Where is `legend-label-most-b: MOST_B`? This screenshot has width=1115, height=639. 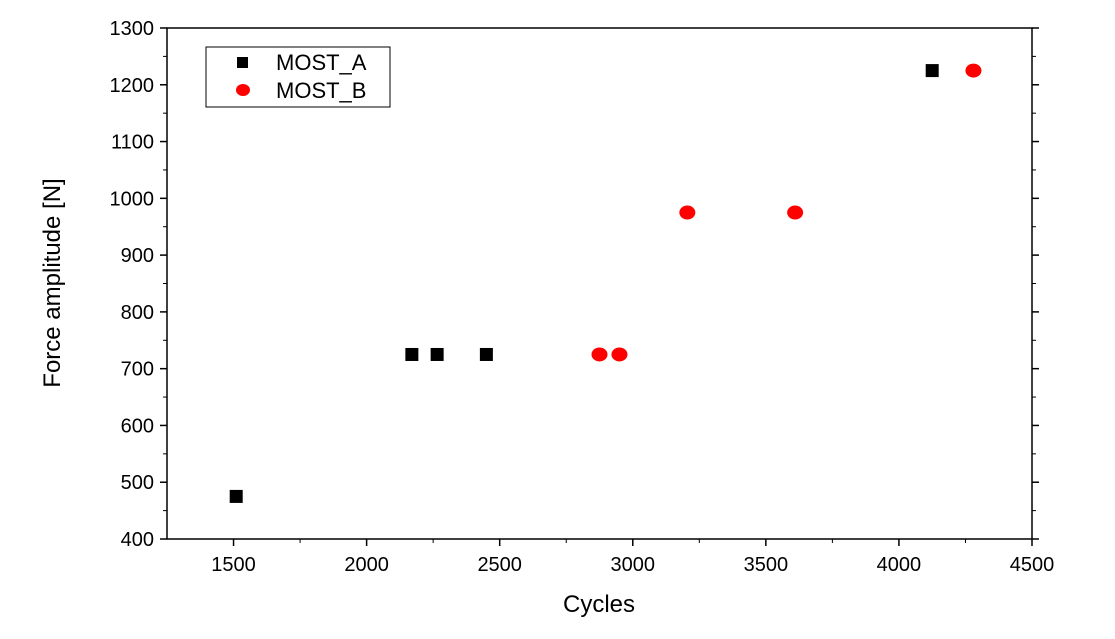 legend-label-most-b: MOST_B is located at coordinates (321, 90).